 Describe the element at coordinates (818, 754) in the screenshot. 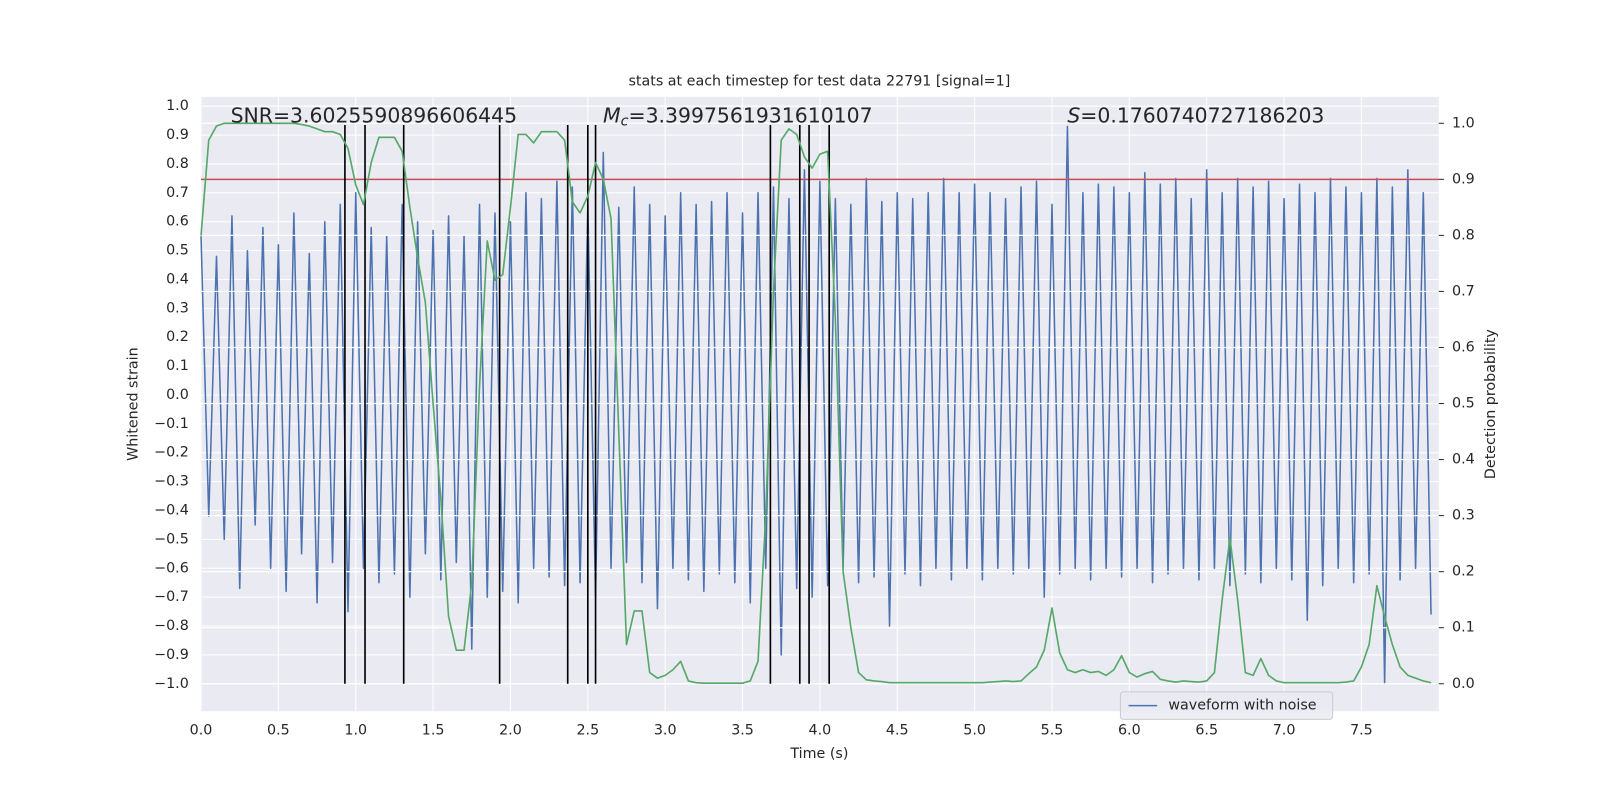

I see `x-axis-label: Time (s)` at that location.